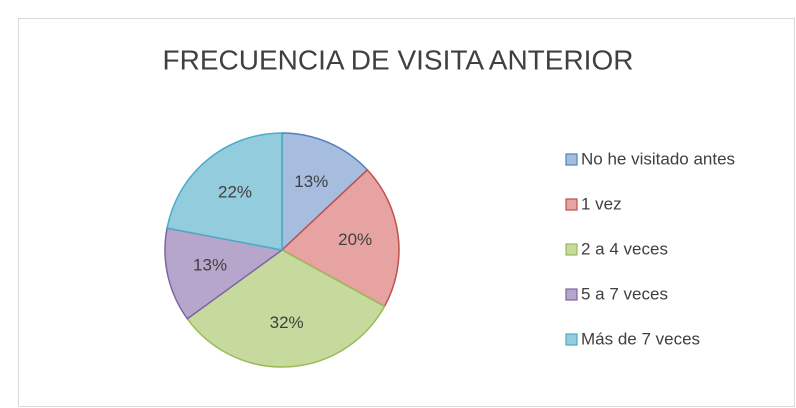 Image resolution: width=796 pixels, height=408 pixels. I want to click on data-label: 20%, so click(355, 239).